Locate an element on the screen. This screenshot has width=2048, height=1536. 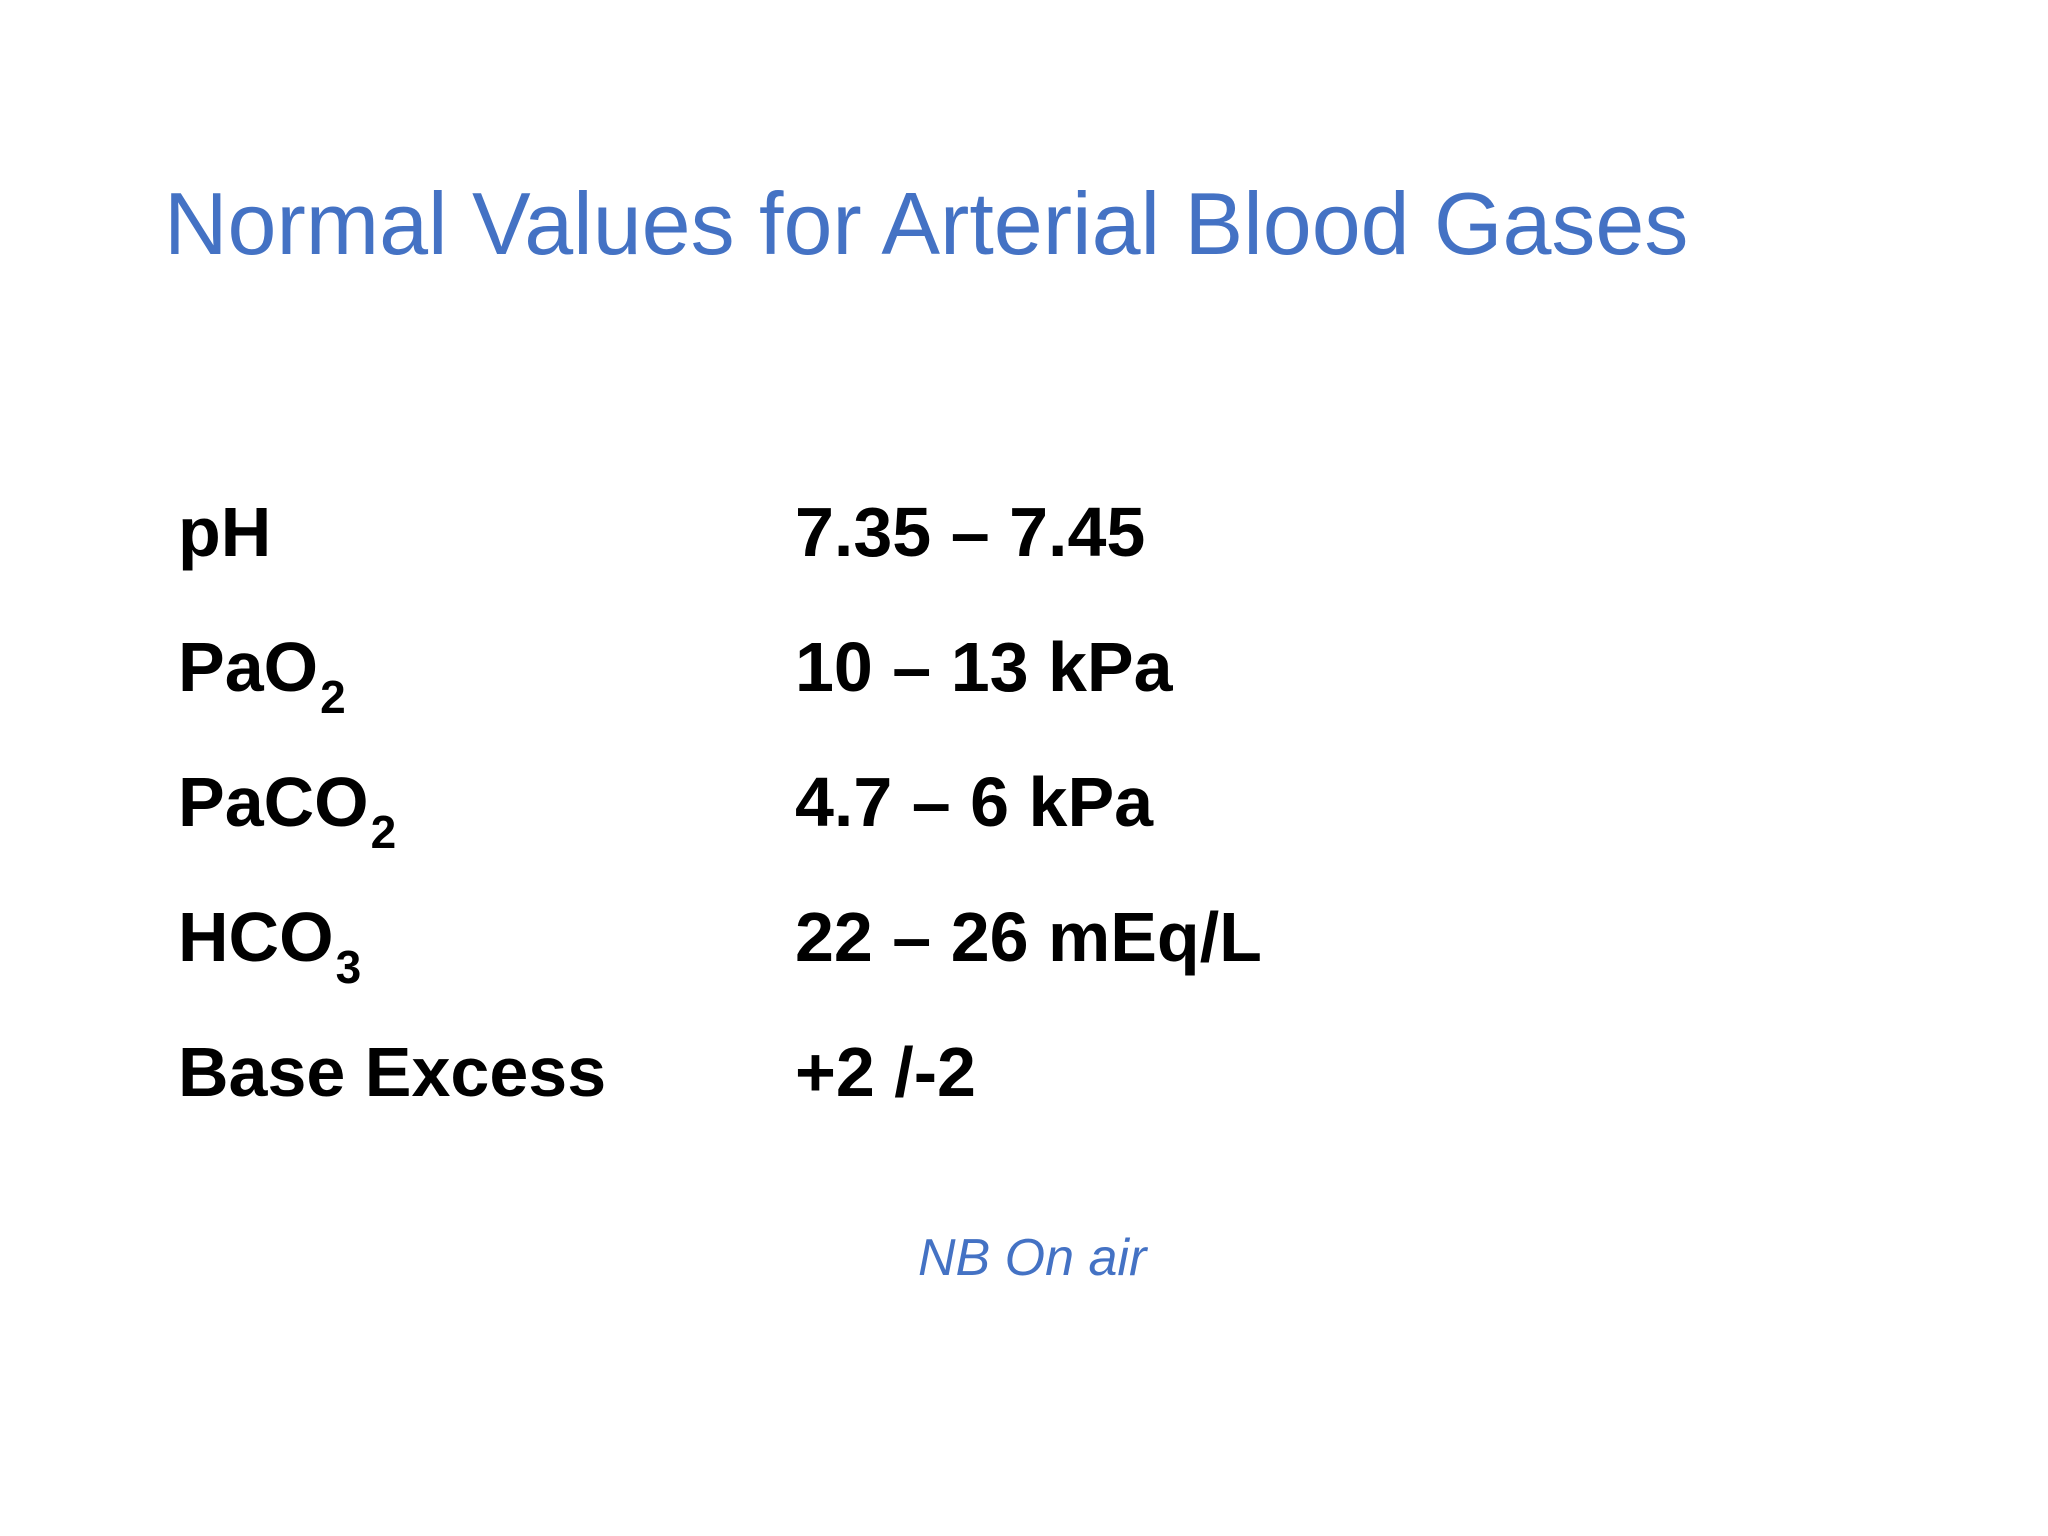
parameter-name: HCO3 is located at coordinates (269, 946).